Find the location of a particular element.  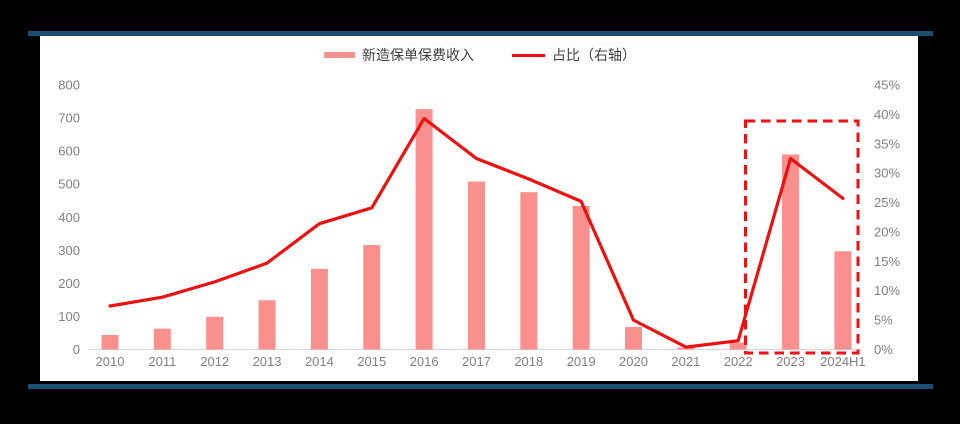

bar-2010 is located at coordinates (110, 342).